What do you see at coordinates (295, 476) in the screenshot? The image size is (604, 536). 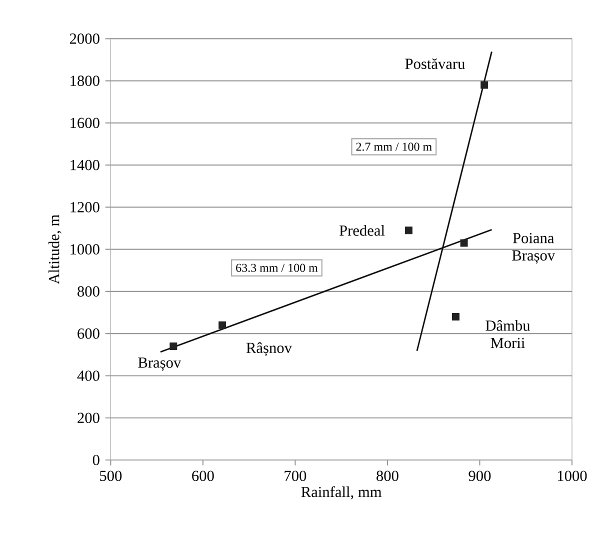 I see `x-tick-label: 700` at bounding box center [295, 476].